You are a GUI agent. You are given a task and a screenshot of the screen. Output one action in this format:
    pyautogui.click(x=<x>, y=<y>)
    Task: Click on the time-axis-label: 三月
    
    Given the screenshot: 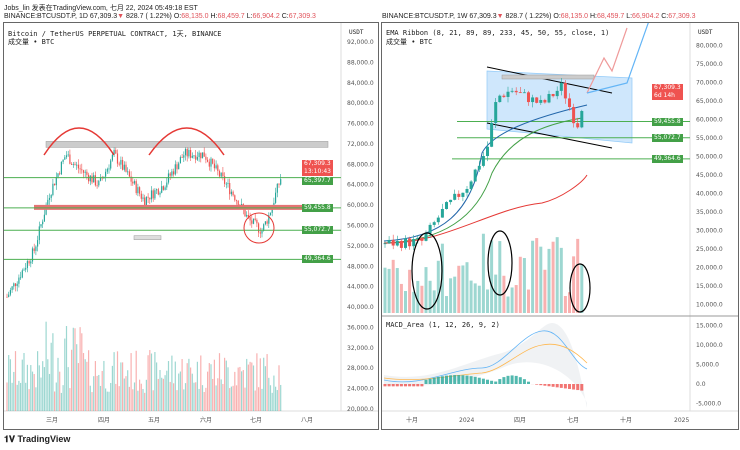 What is the action you would take?
    pyautogui.click(x=52, y=420)
    